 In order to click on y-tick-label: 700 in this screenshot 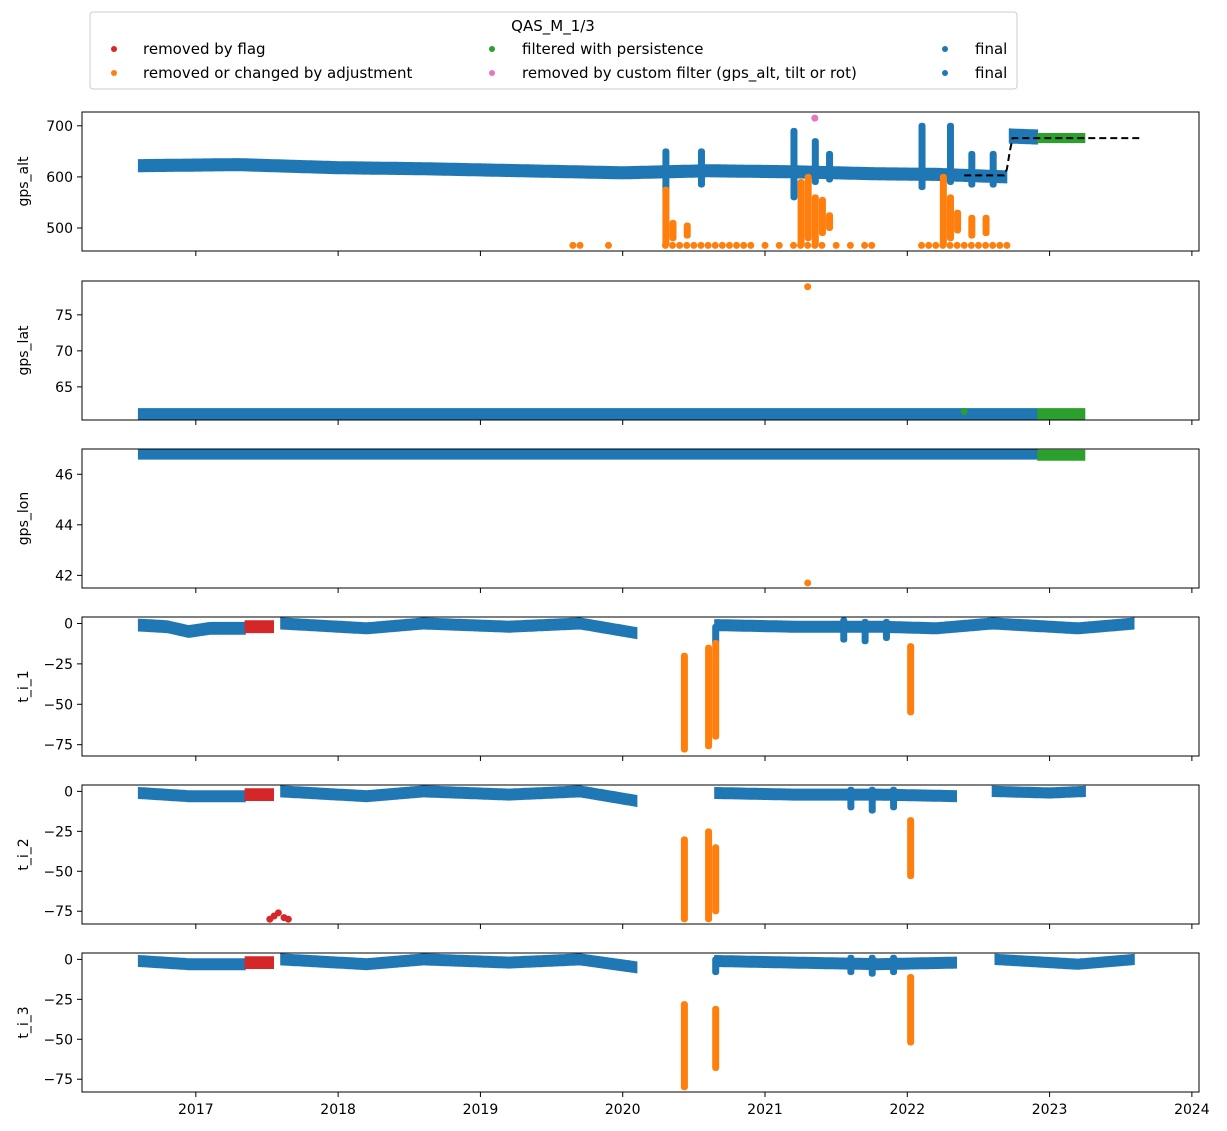, I will do `click(59, 127)`.